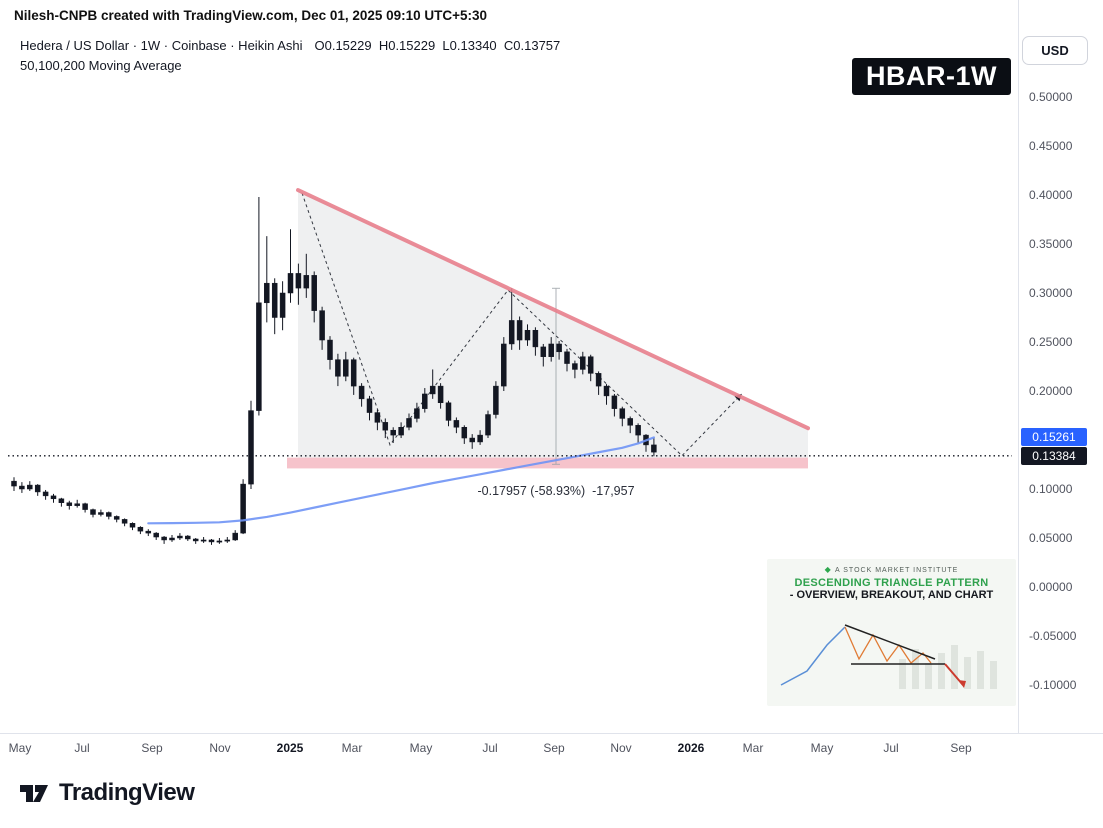 The width and height of the screenshot is (1103, 828). What do you see at coordinates (101, 65) in the screenshot?
I see `indicator-legend: 50,100,200 Moving Average` at bounding box center [101, 65].